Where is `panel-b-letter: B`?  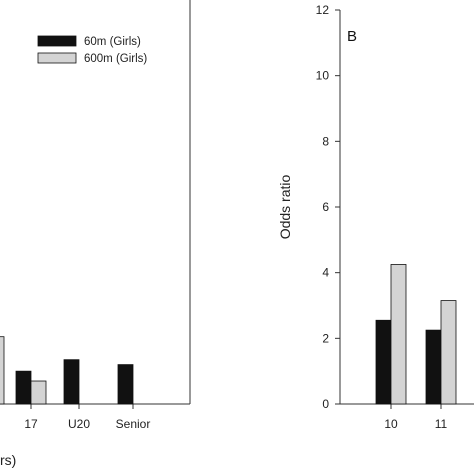 panel-b-letter: B is located at coordinates (352, 36).